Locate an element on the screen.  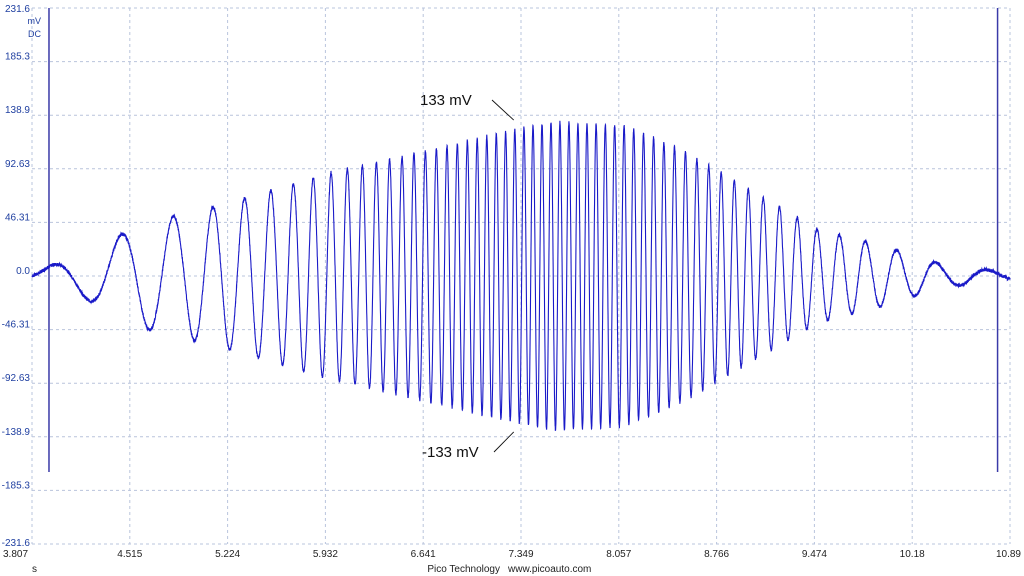
y-tick-label: 92.63 is located at coordinates (17, 164).